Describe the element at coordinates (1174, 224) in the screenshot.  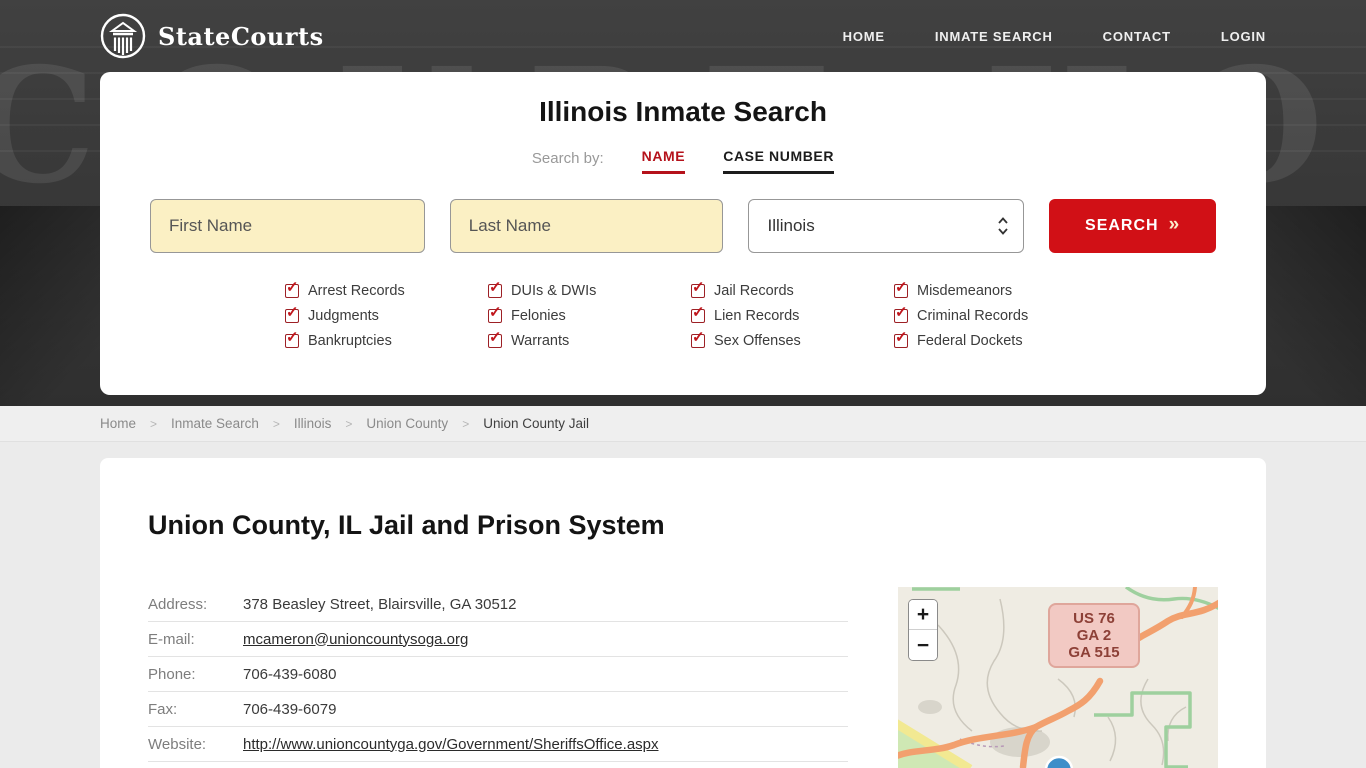
I see `double-arrow-icon: »` at that location.